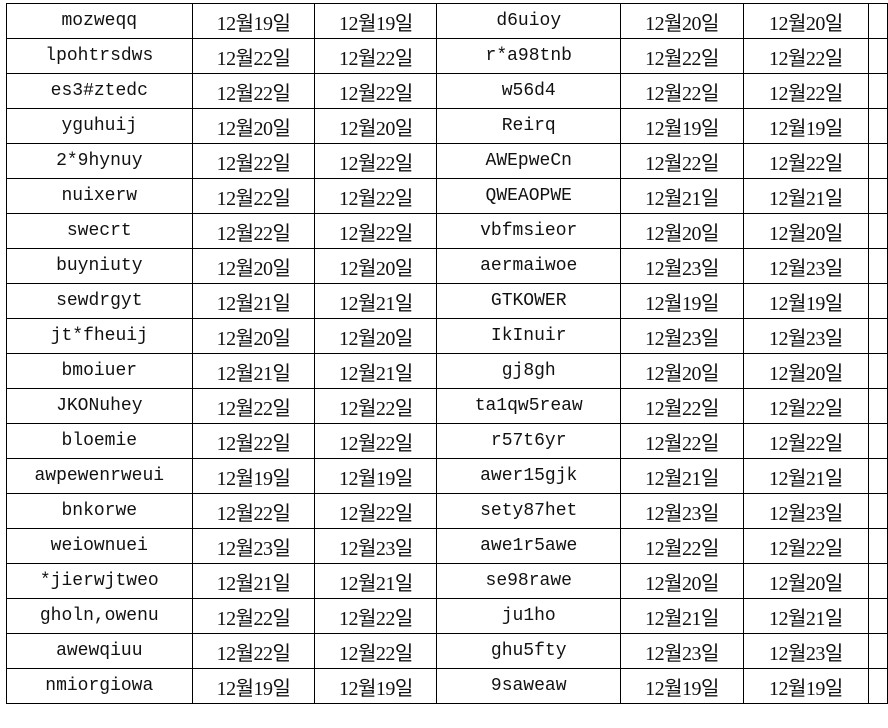  I want to click on name-cell: Reirq, so click(529, 126).